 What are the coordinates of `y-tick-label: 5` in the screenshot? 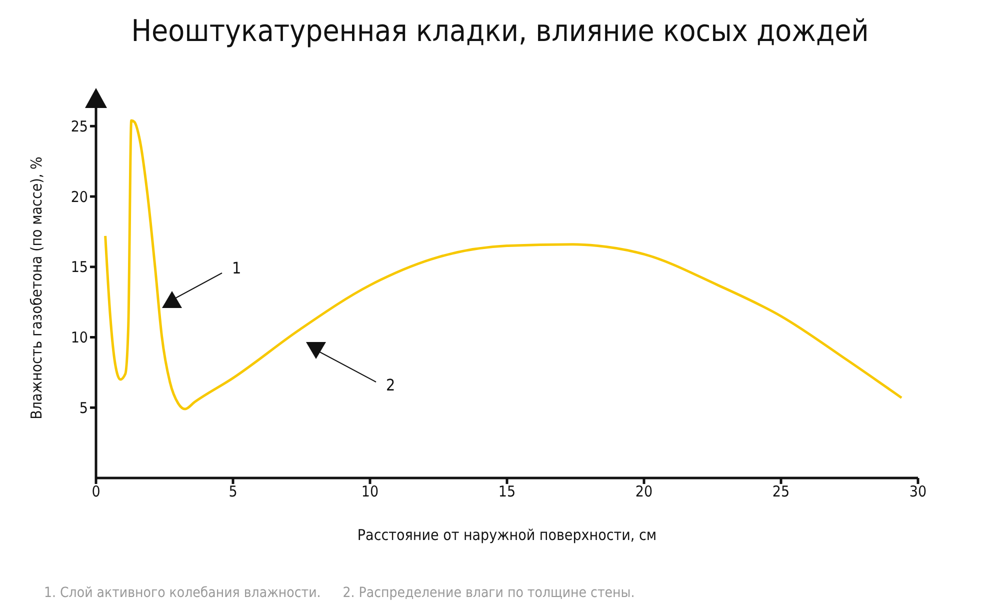 It's located at (83, 407).